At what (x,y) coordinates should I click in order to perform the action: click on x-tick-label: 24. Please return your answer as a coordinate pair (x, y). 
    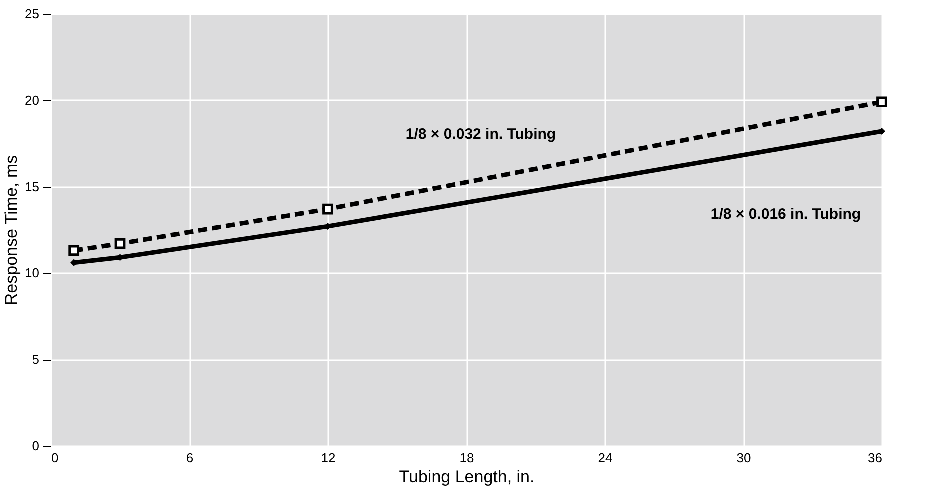
    Looking at the image, I should click on (605, 458).